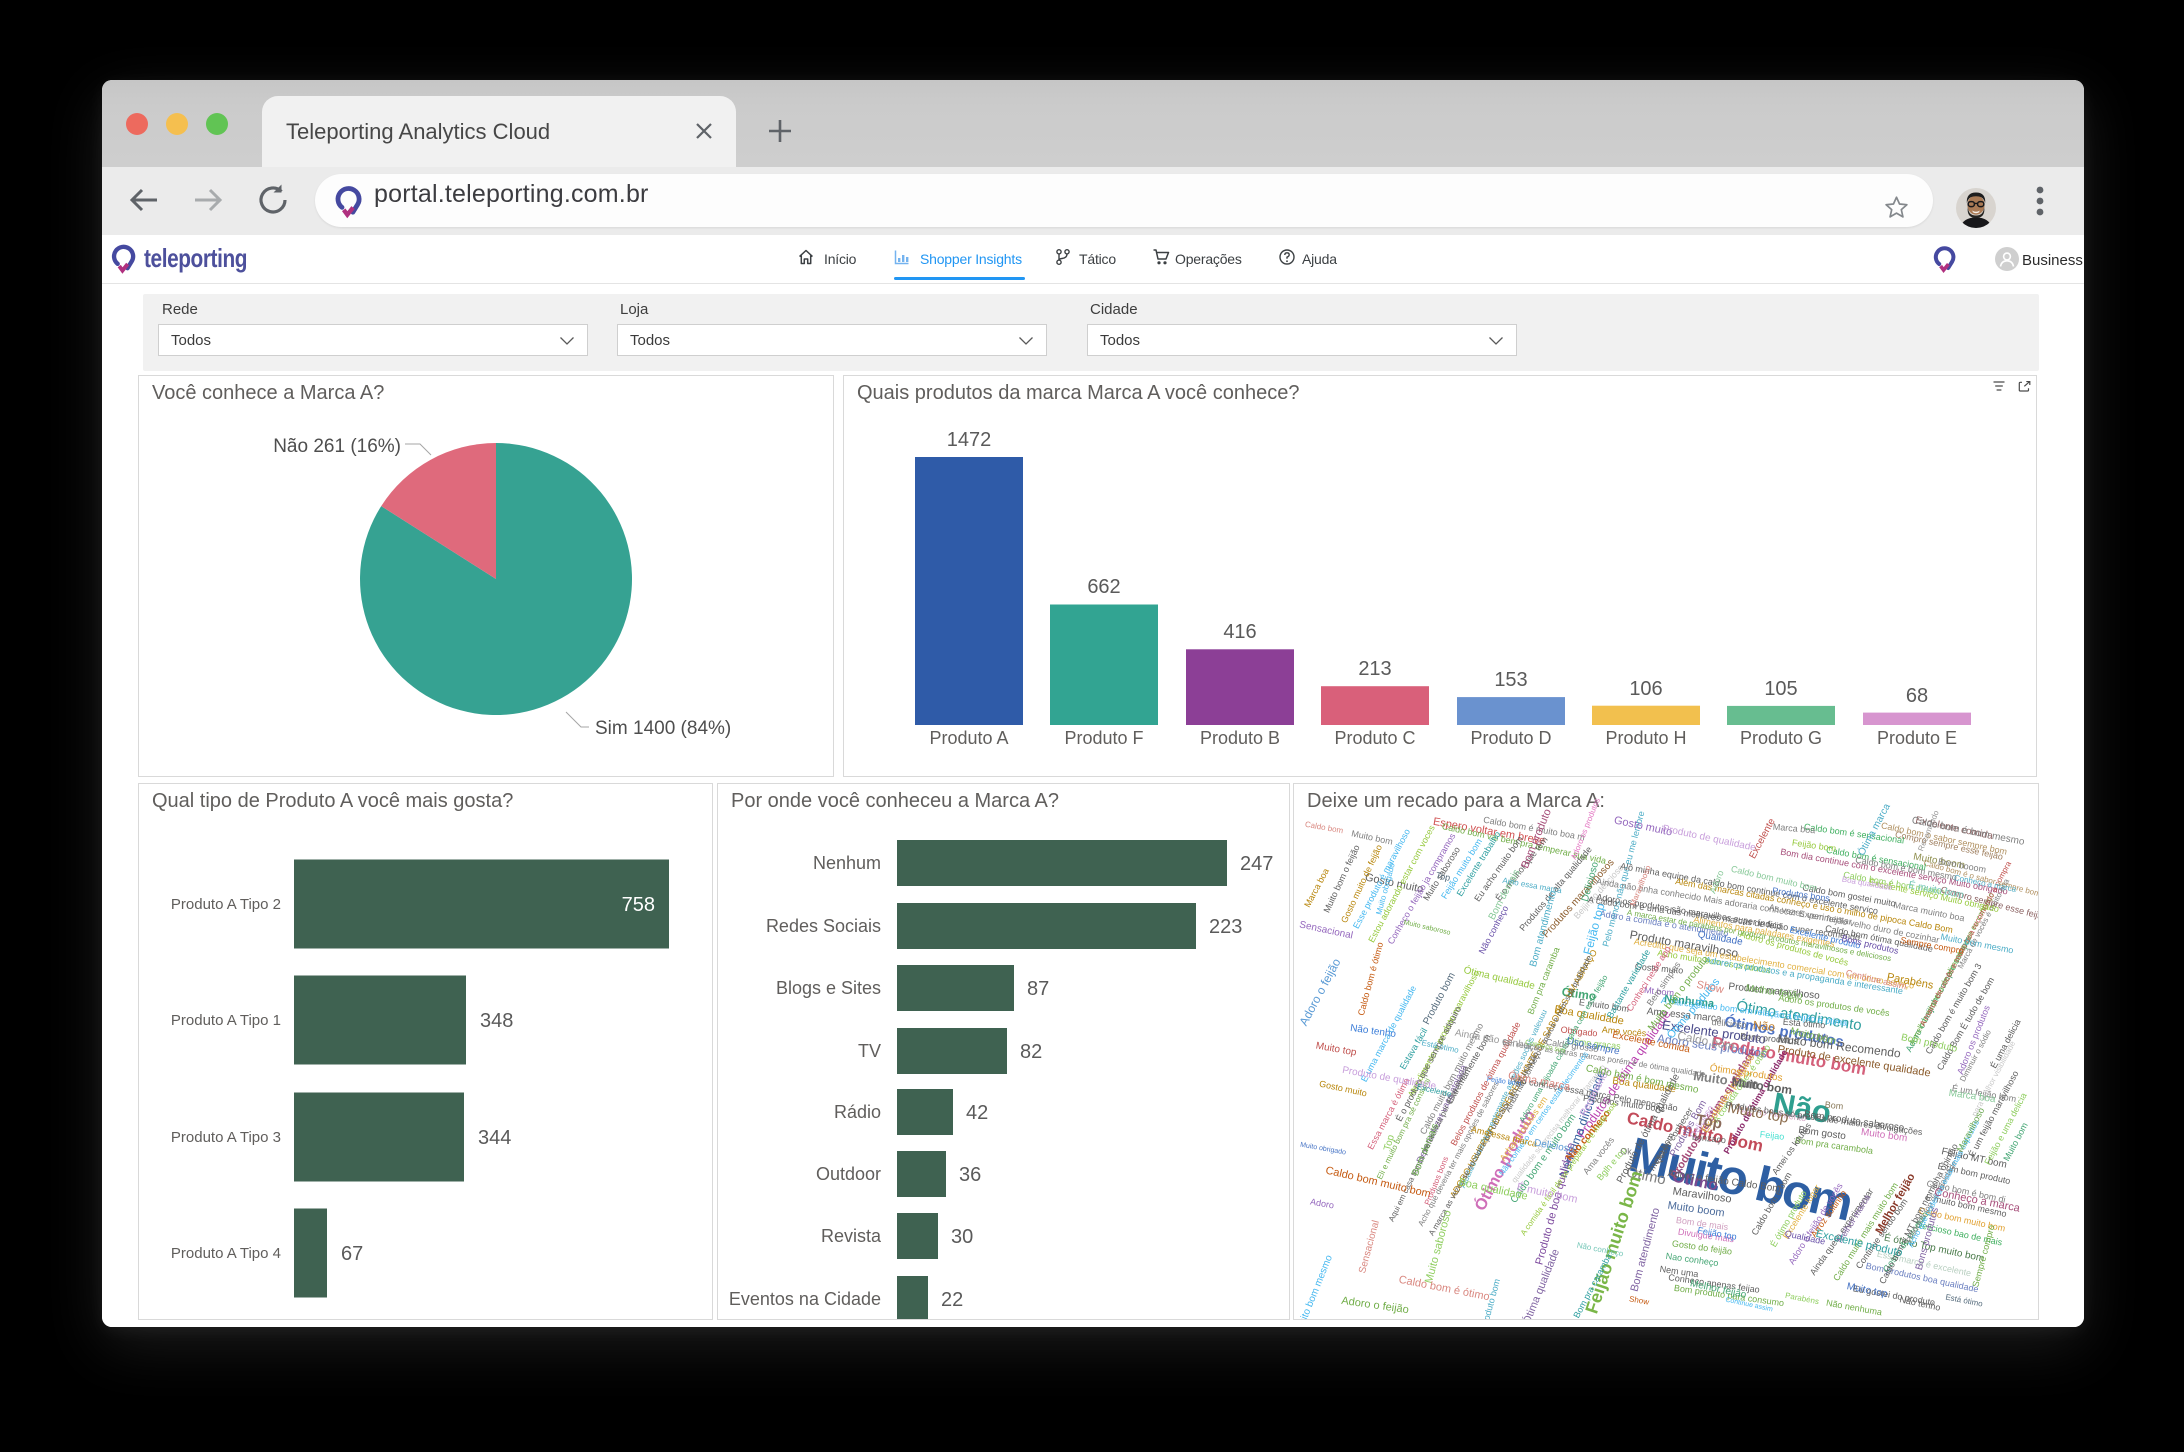 Image resolution: width=2184 pixels, height=1452 pixels. Describe the element at coordinates (494, 1138) in the screenshot. I see `svg-text: 344` at that location.